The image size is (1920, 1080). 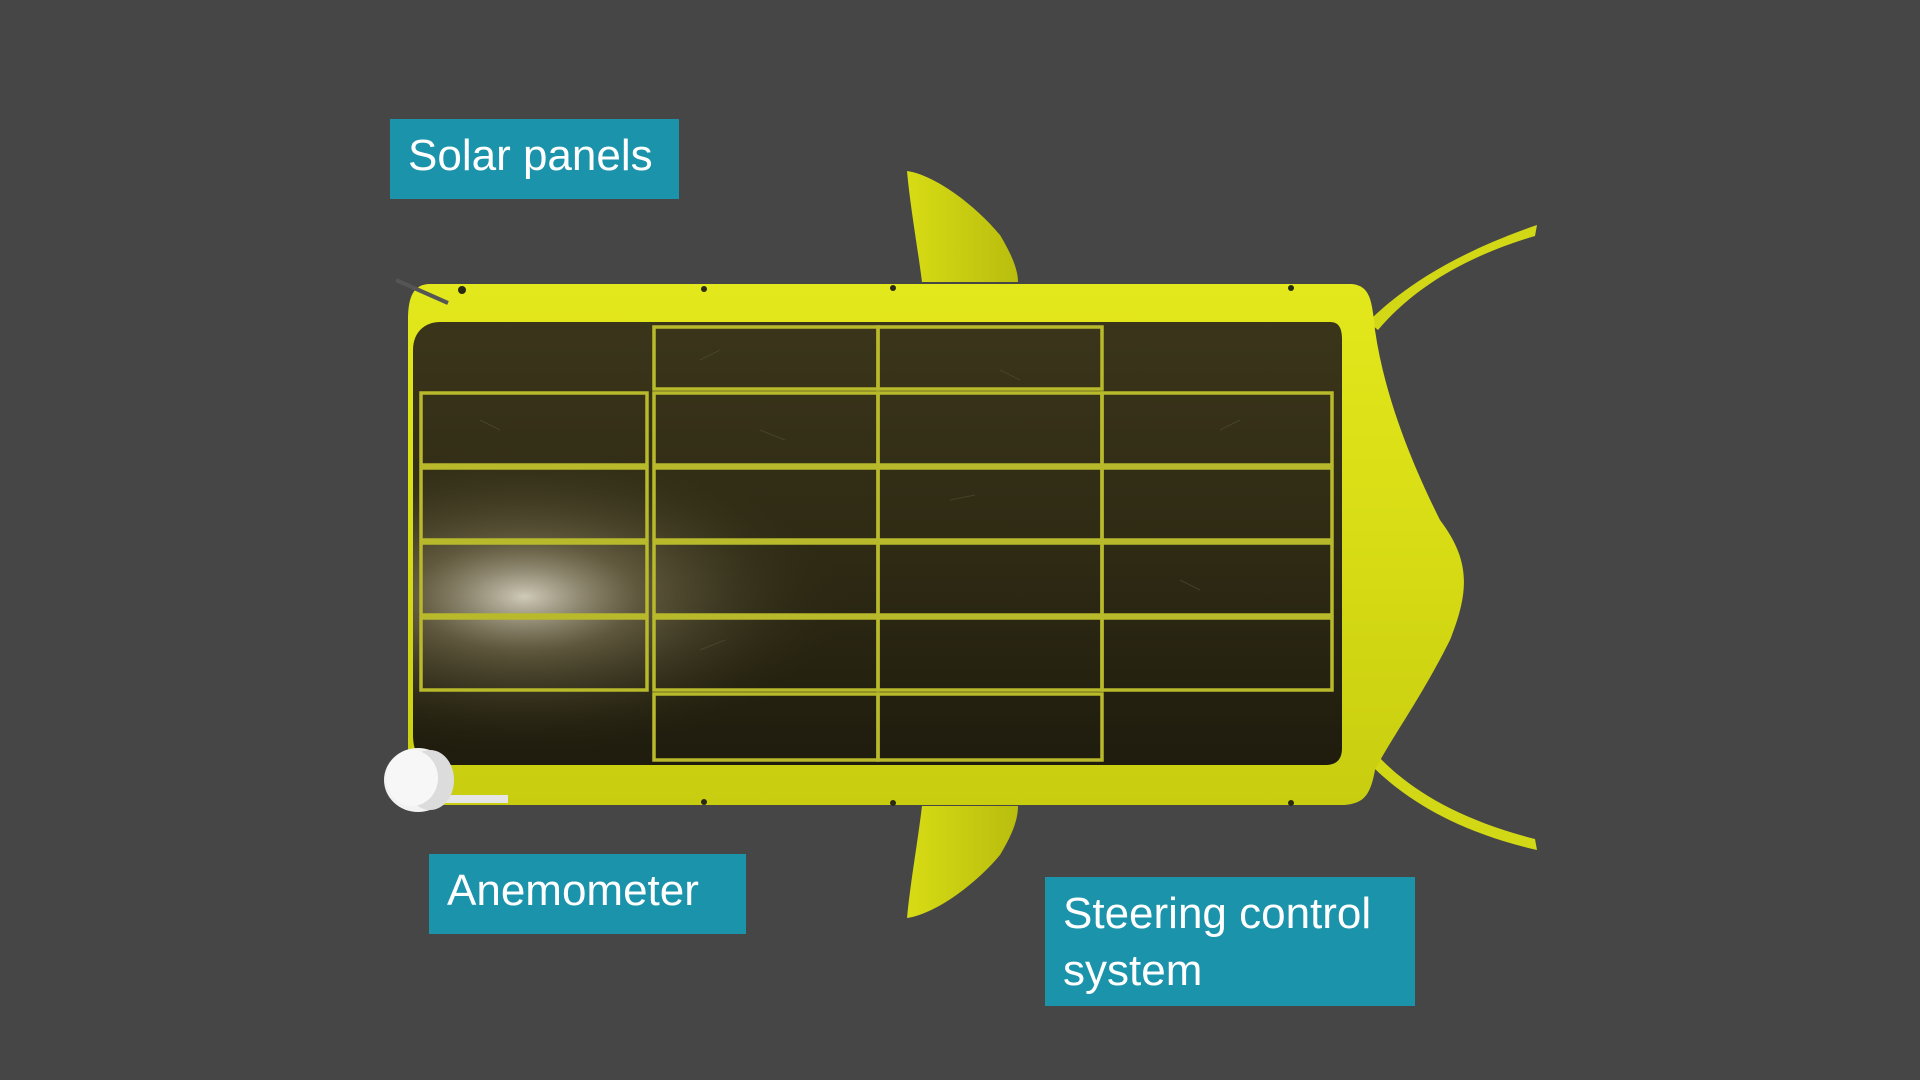 I want to click on label-solar-panels: Solar panels, so click(x=534, y=159).